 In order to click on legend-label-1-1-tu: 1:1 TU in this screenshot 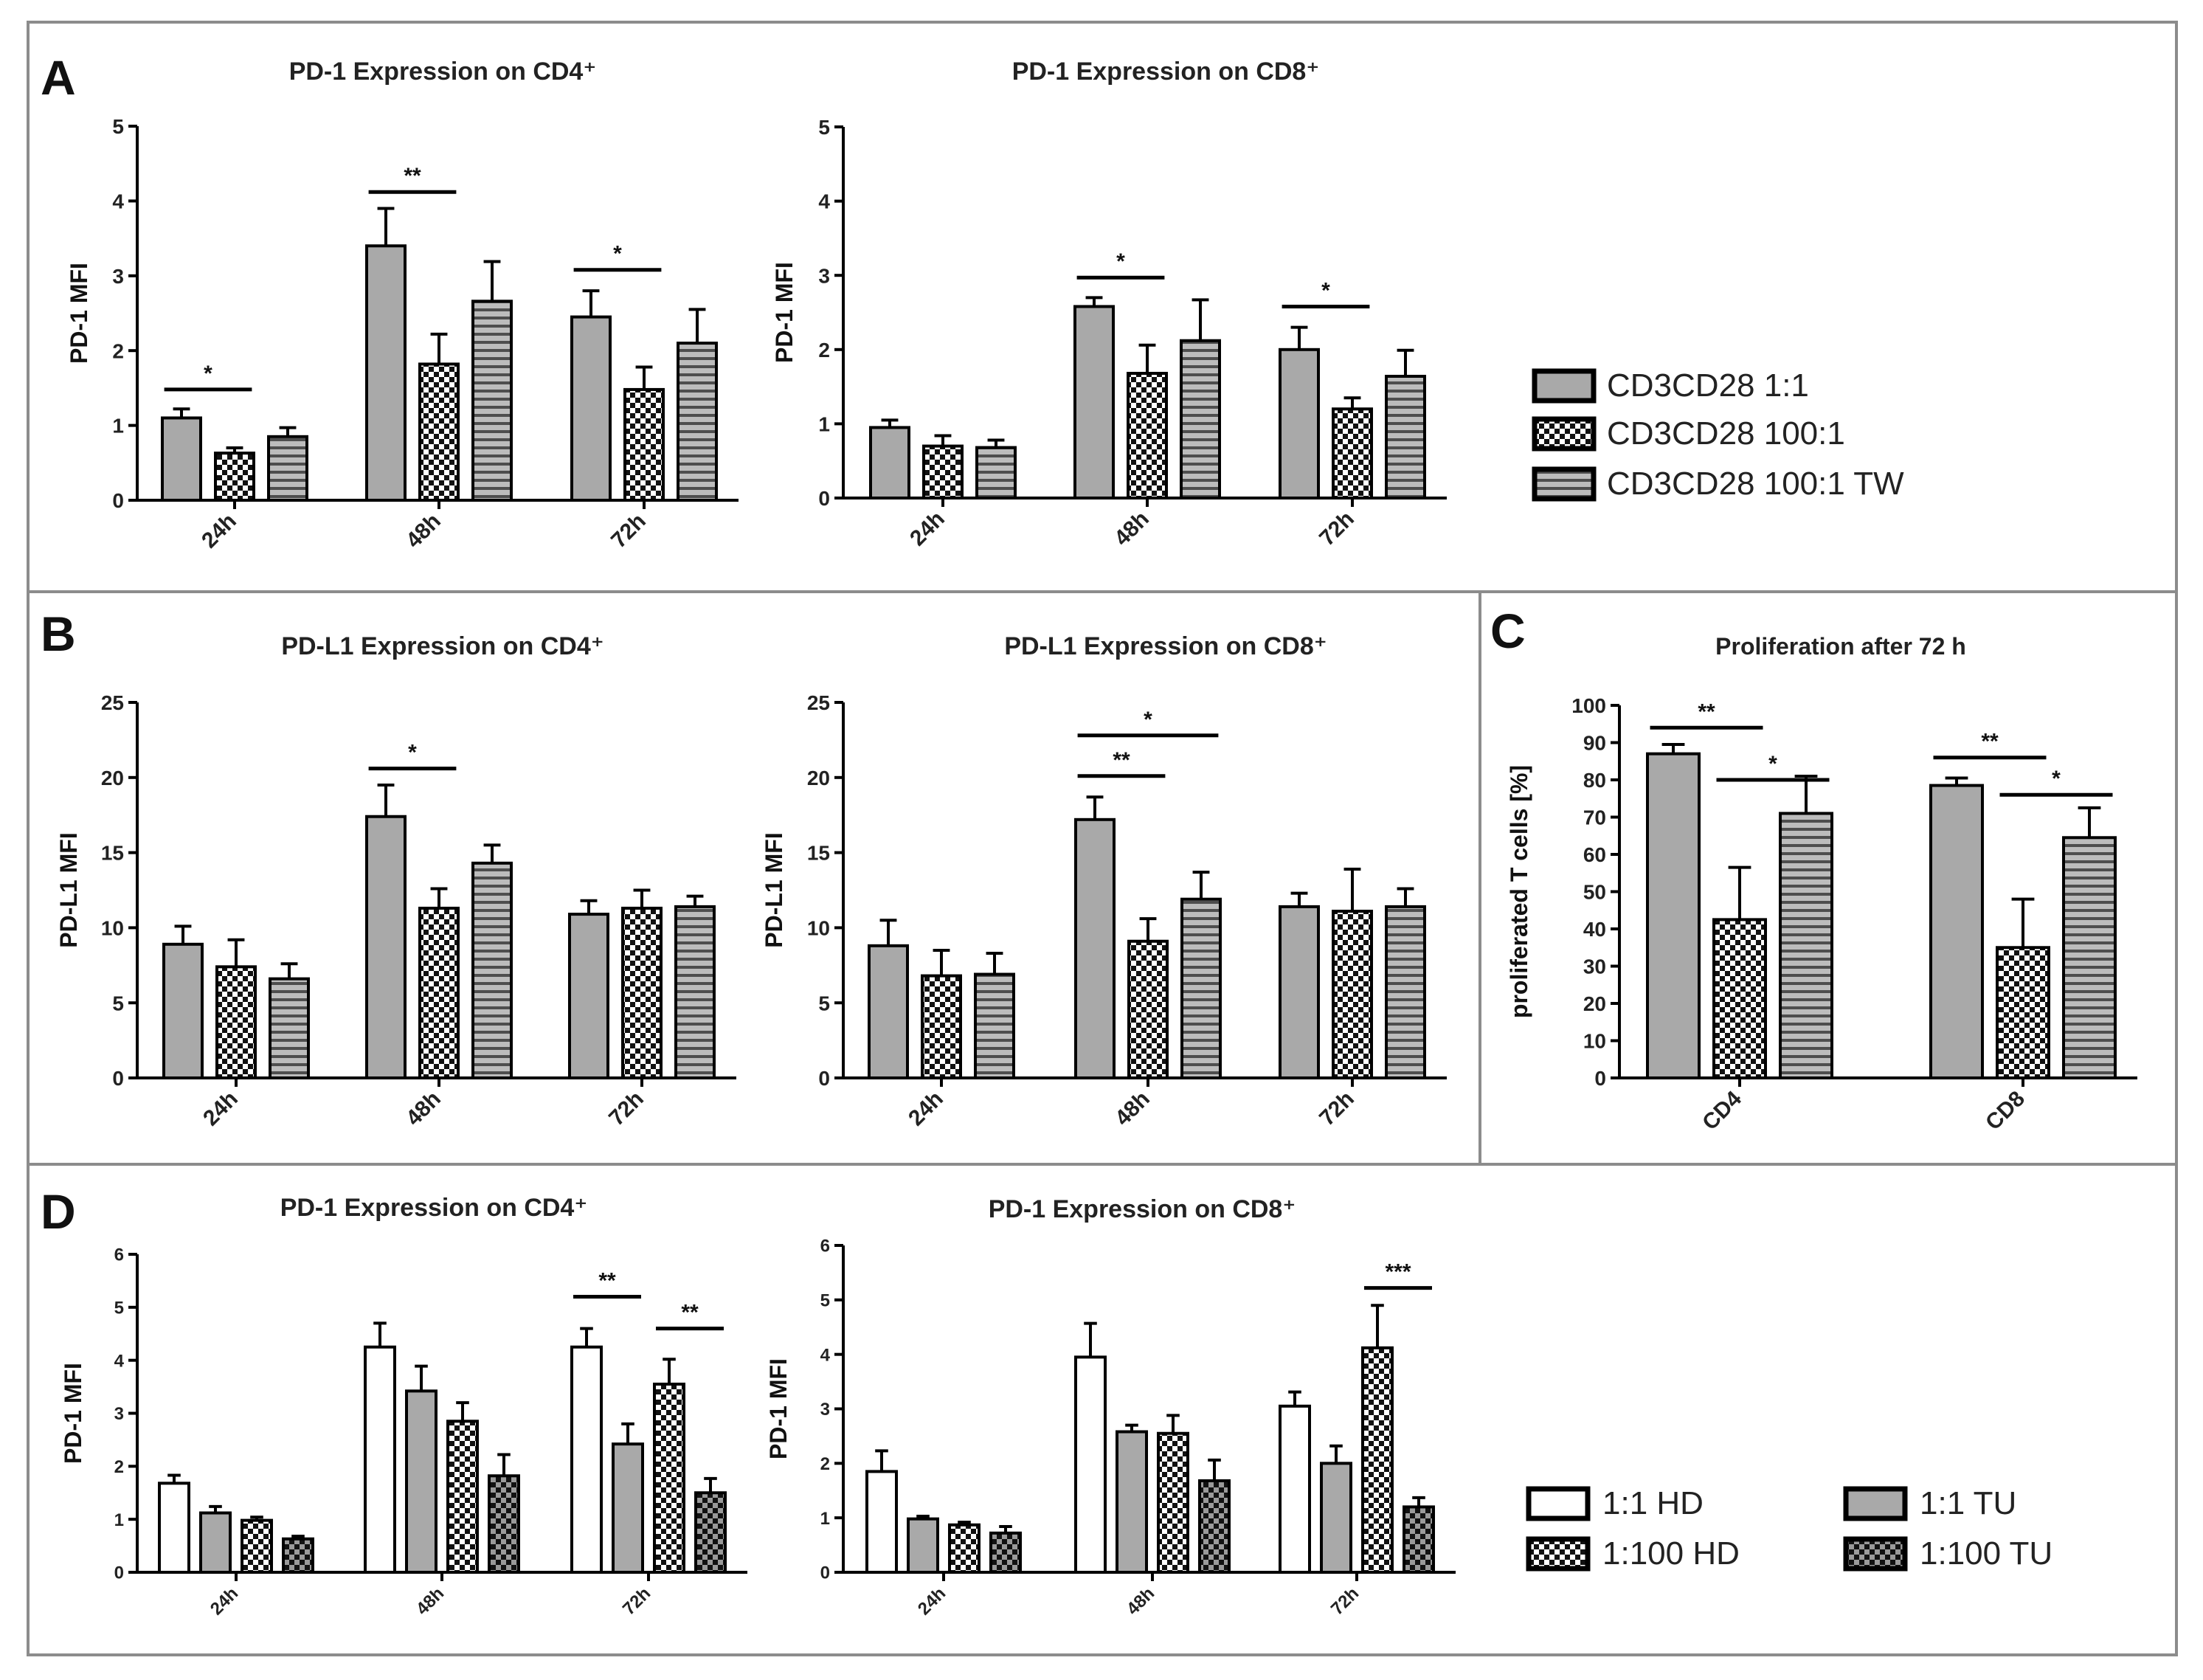, I will do `click(1968, 1503)`.